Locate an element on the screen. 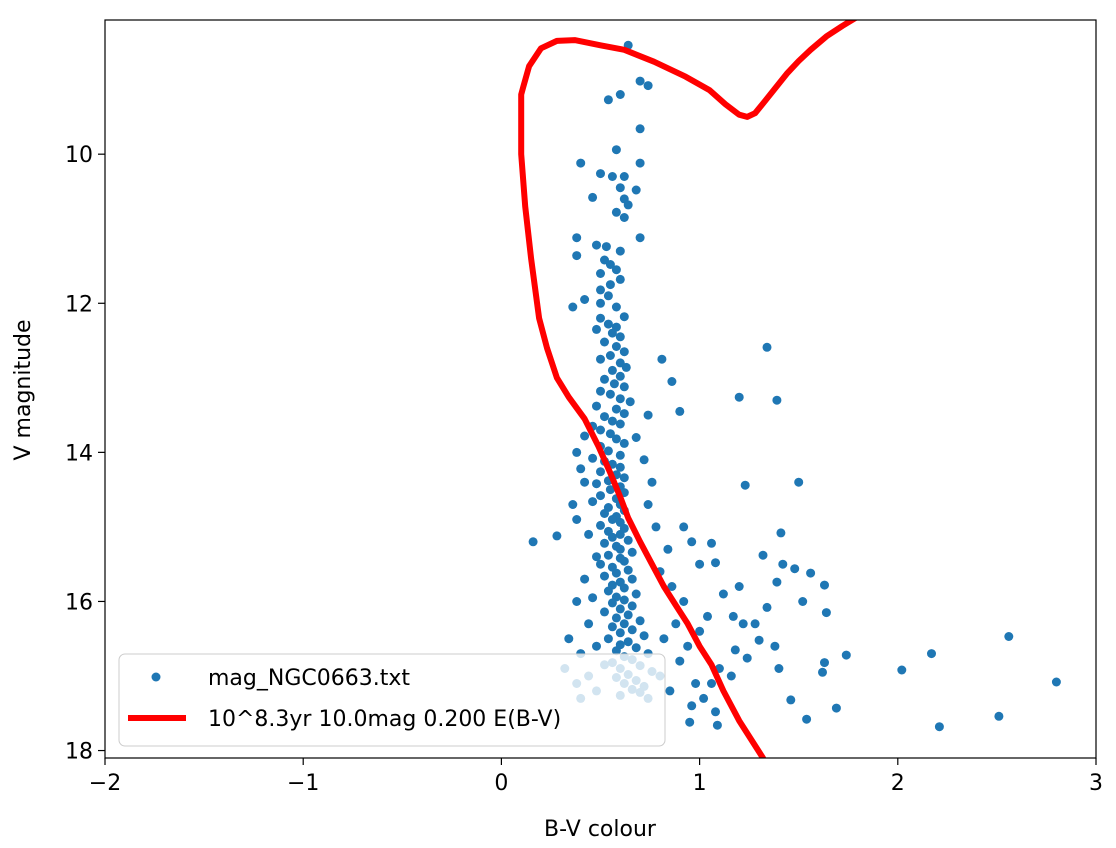  x-axis-label: B-V colour is located at coordinates (600, 829).